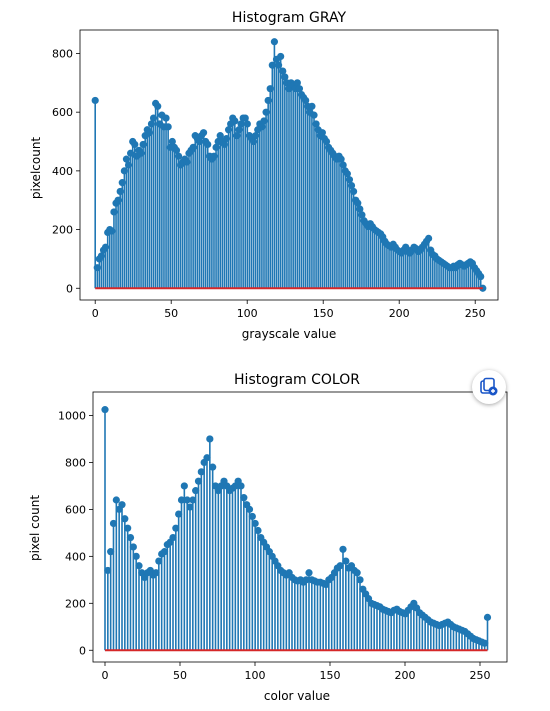  I want to click on x-axis-label: grayscale value, so click(289, 334).